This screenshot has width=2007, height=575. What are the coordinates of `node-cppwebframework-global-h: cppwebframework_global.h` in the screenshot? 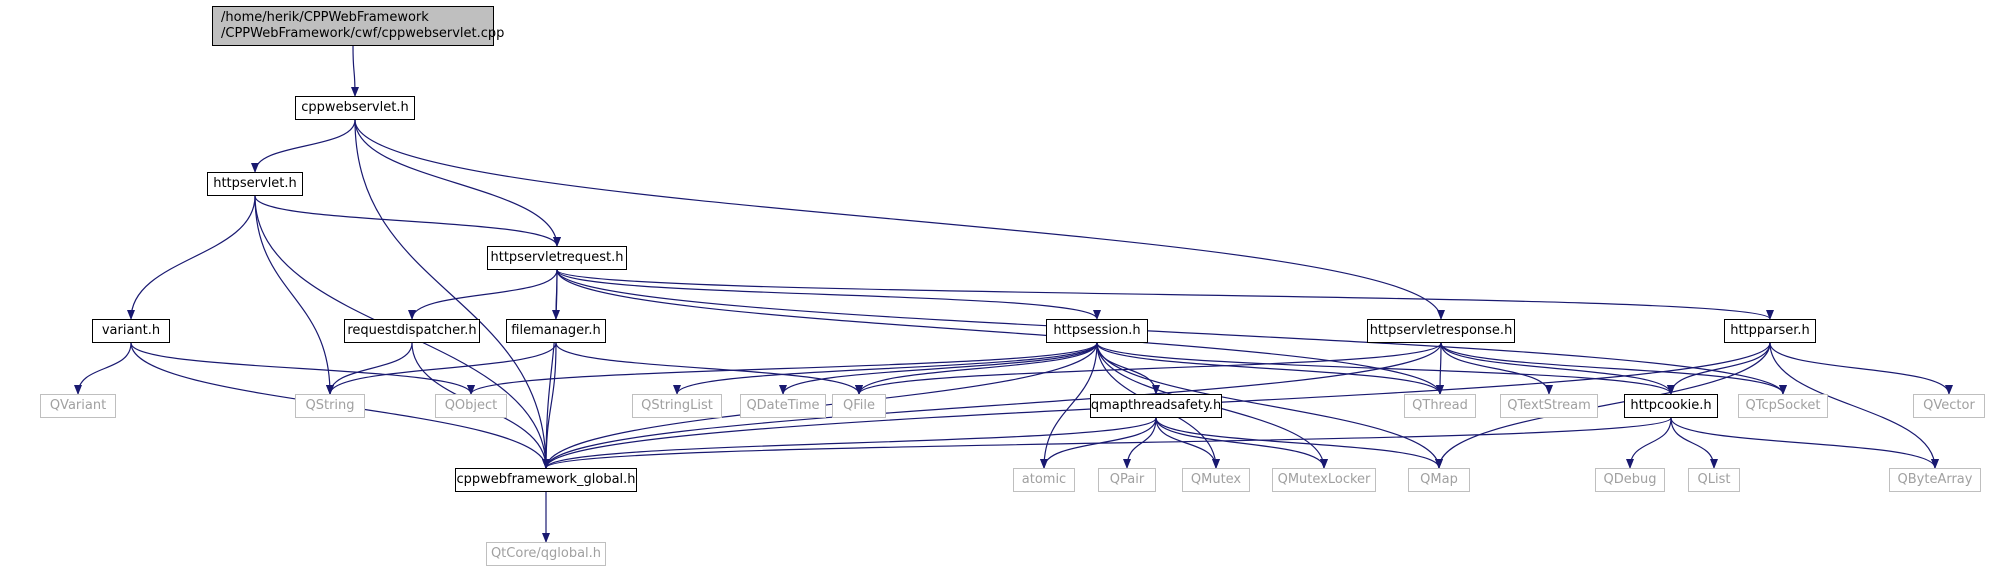 It's located at (546, 480).